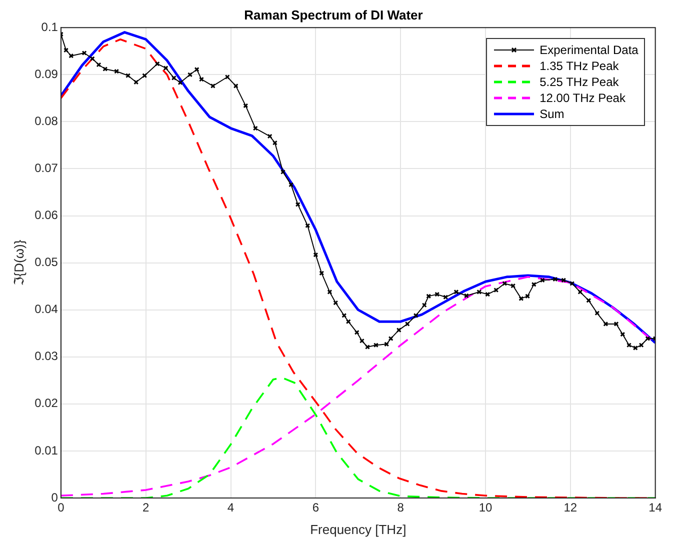 This screenshot has height=550, width=673. What do you see at coordinates (46, 450) in the screenshot?
I see `y-tick-label: 0.01` at bounding box center [46, 450].